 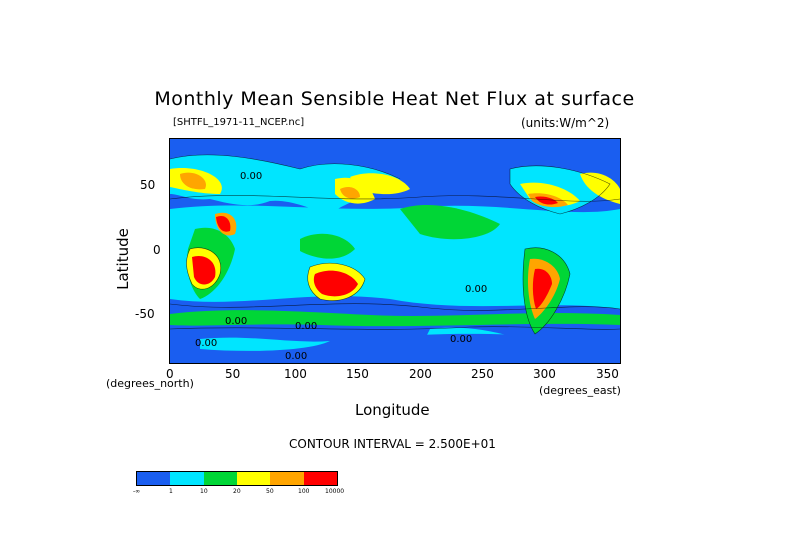 I want to click on x-tick-label: 350, so click(x=607, y=374).